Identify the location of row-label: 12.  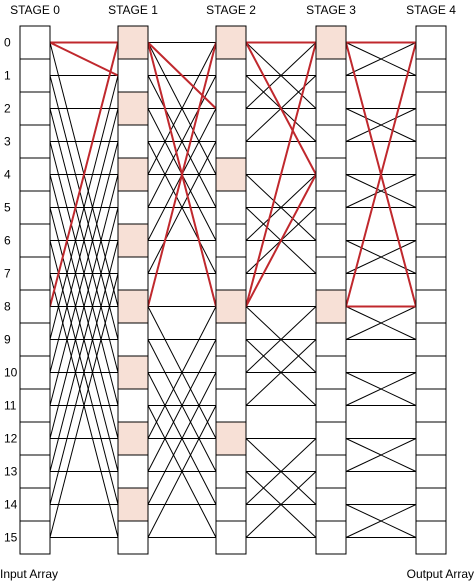
(11, 439).